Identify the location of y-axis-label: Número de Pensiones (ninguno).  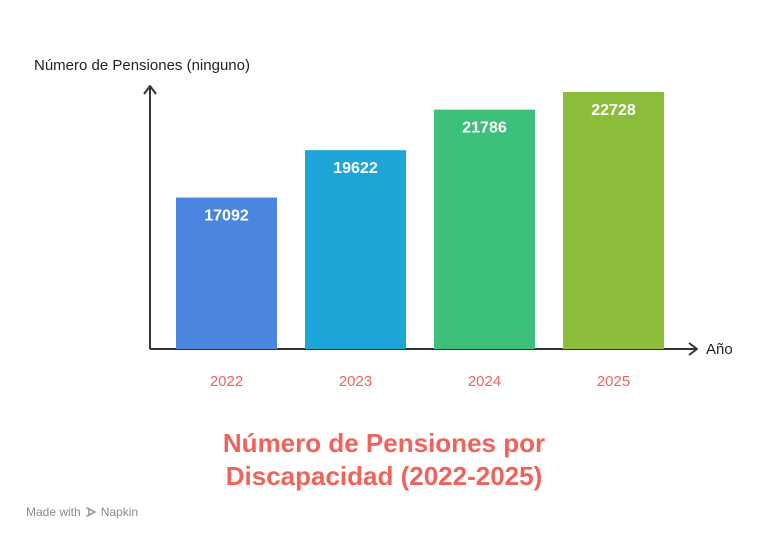
(142, 65).